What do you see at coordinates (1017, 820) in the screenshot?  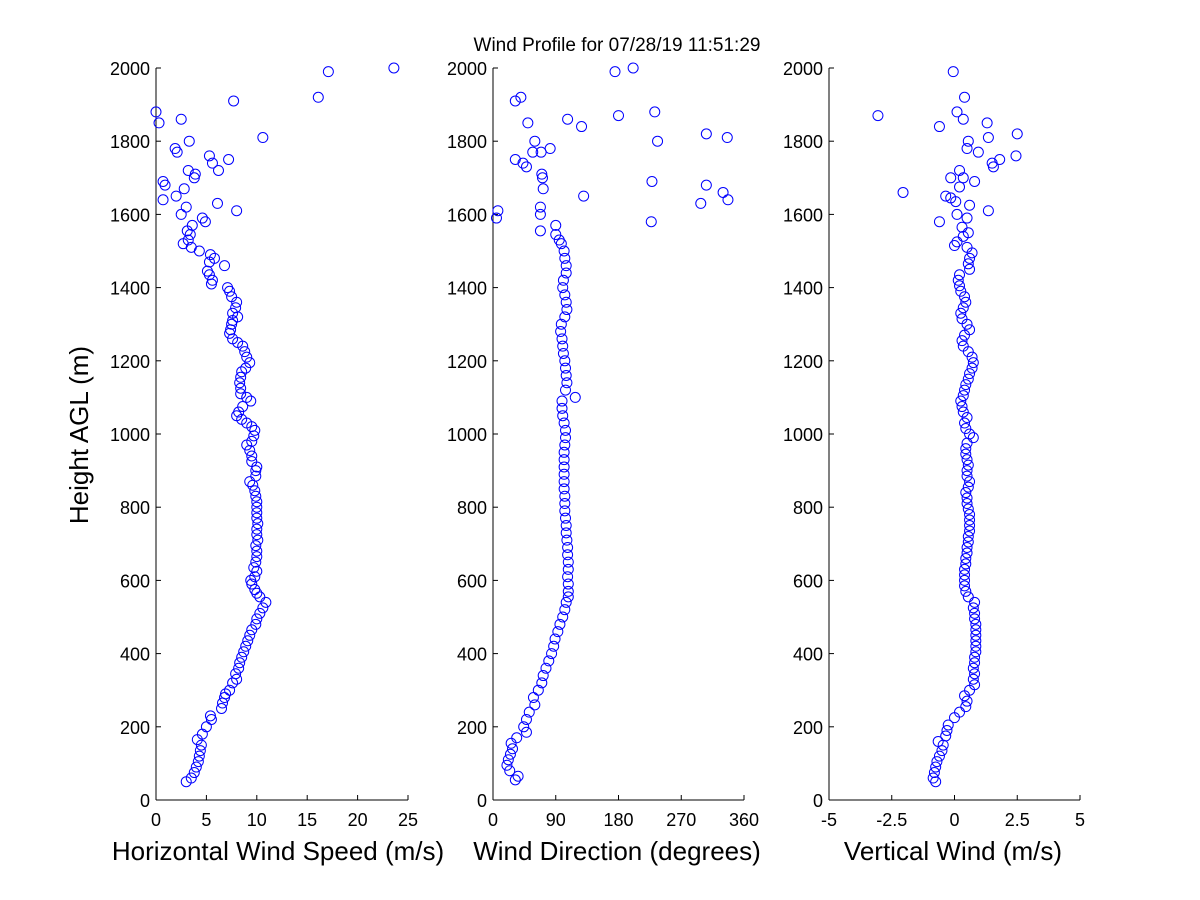 I see `x-tick-label: 2.5` at bounding box center [1017, 820].